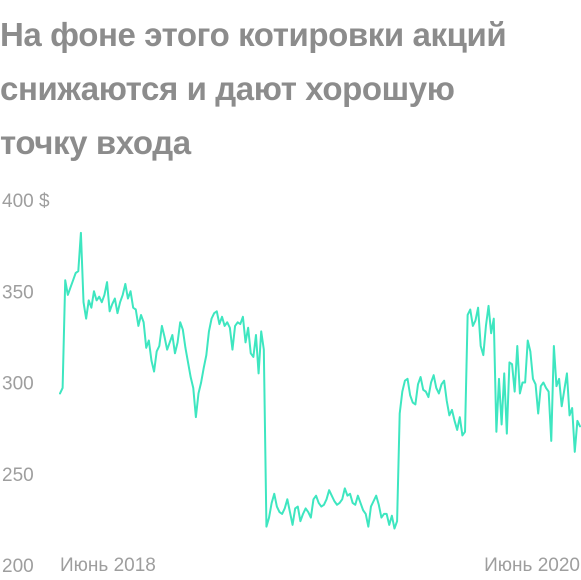 This screenshot has height=580, width=581. I want to click on title-line: снижаются и дают хорошую, so click(227, 88).